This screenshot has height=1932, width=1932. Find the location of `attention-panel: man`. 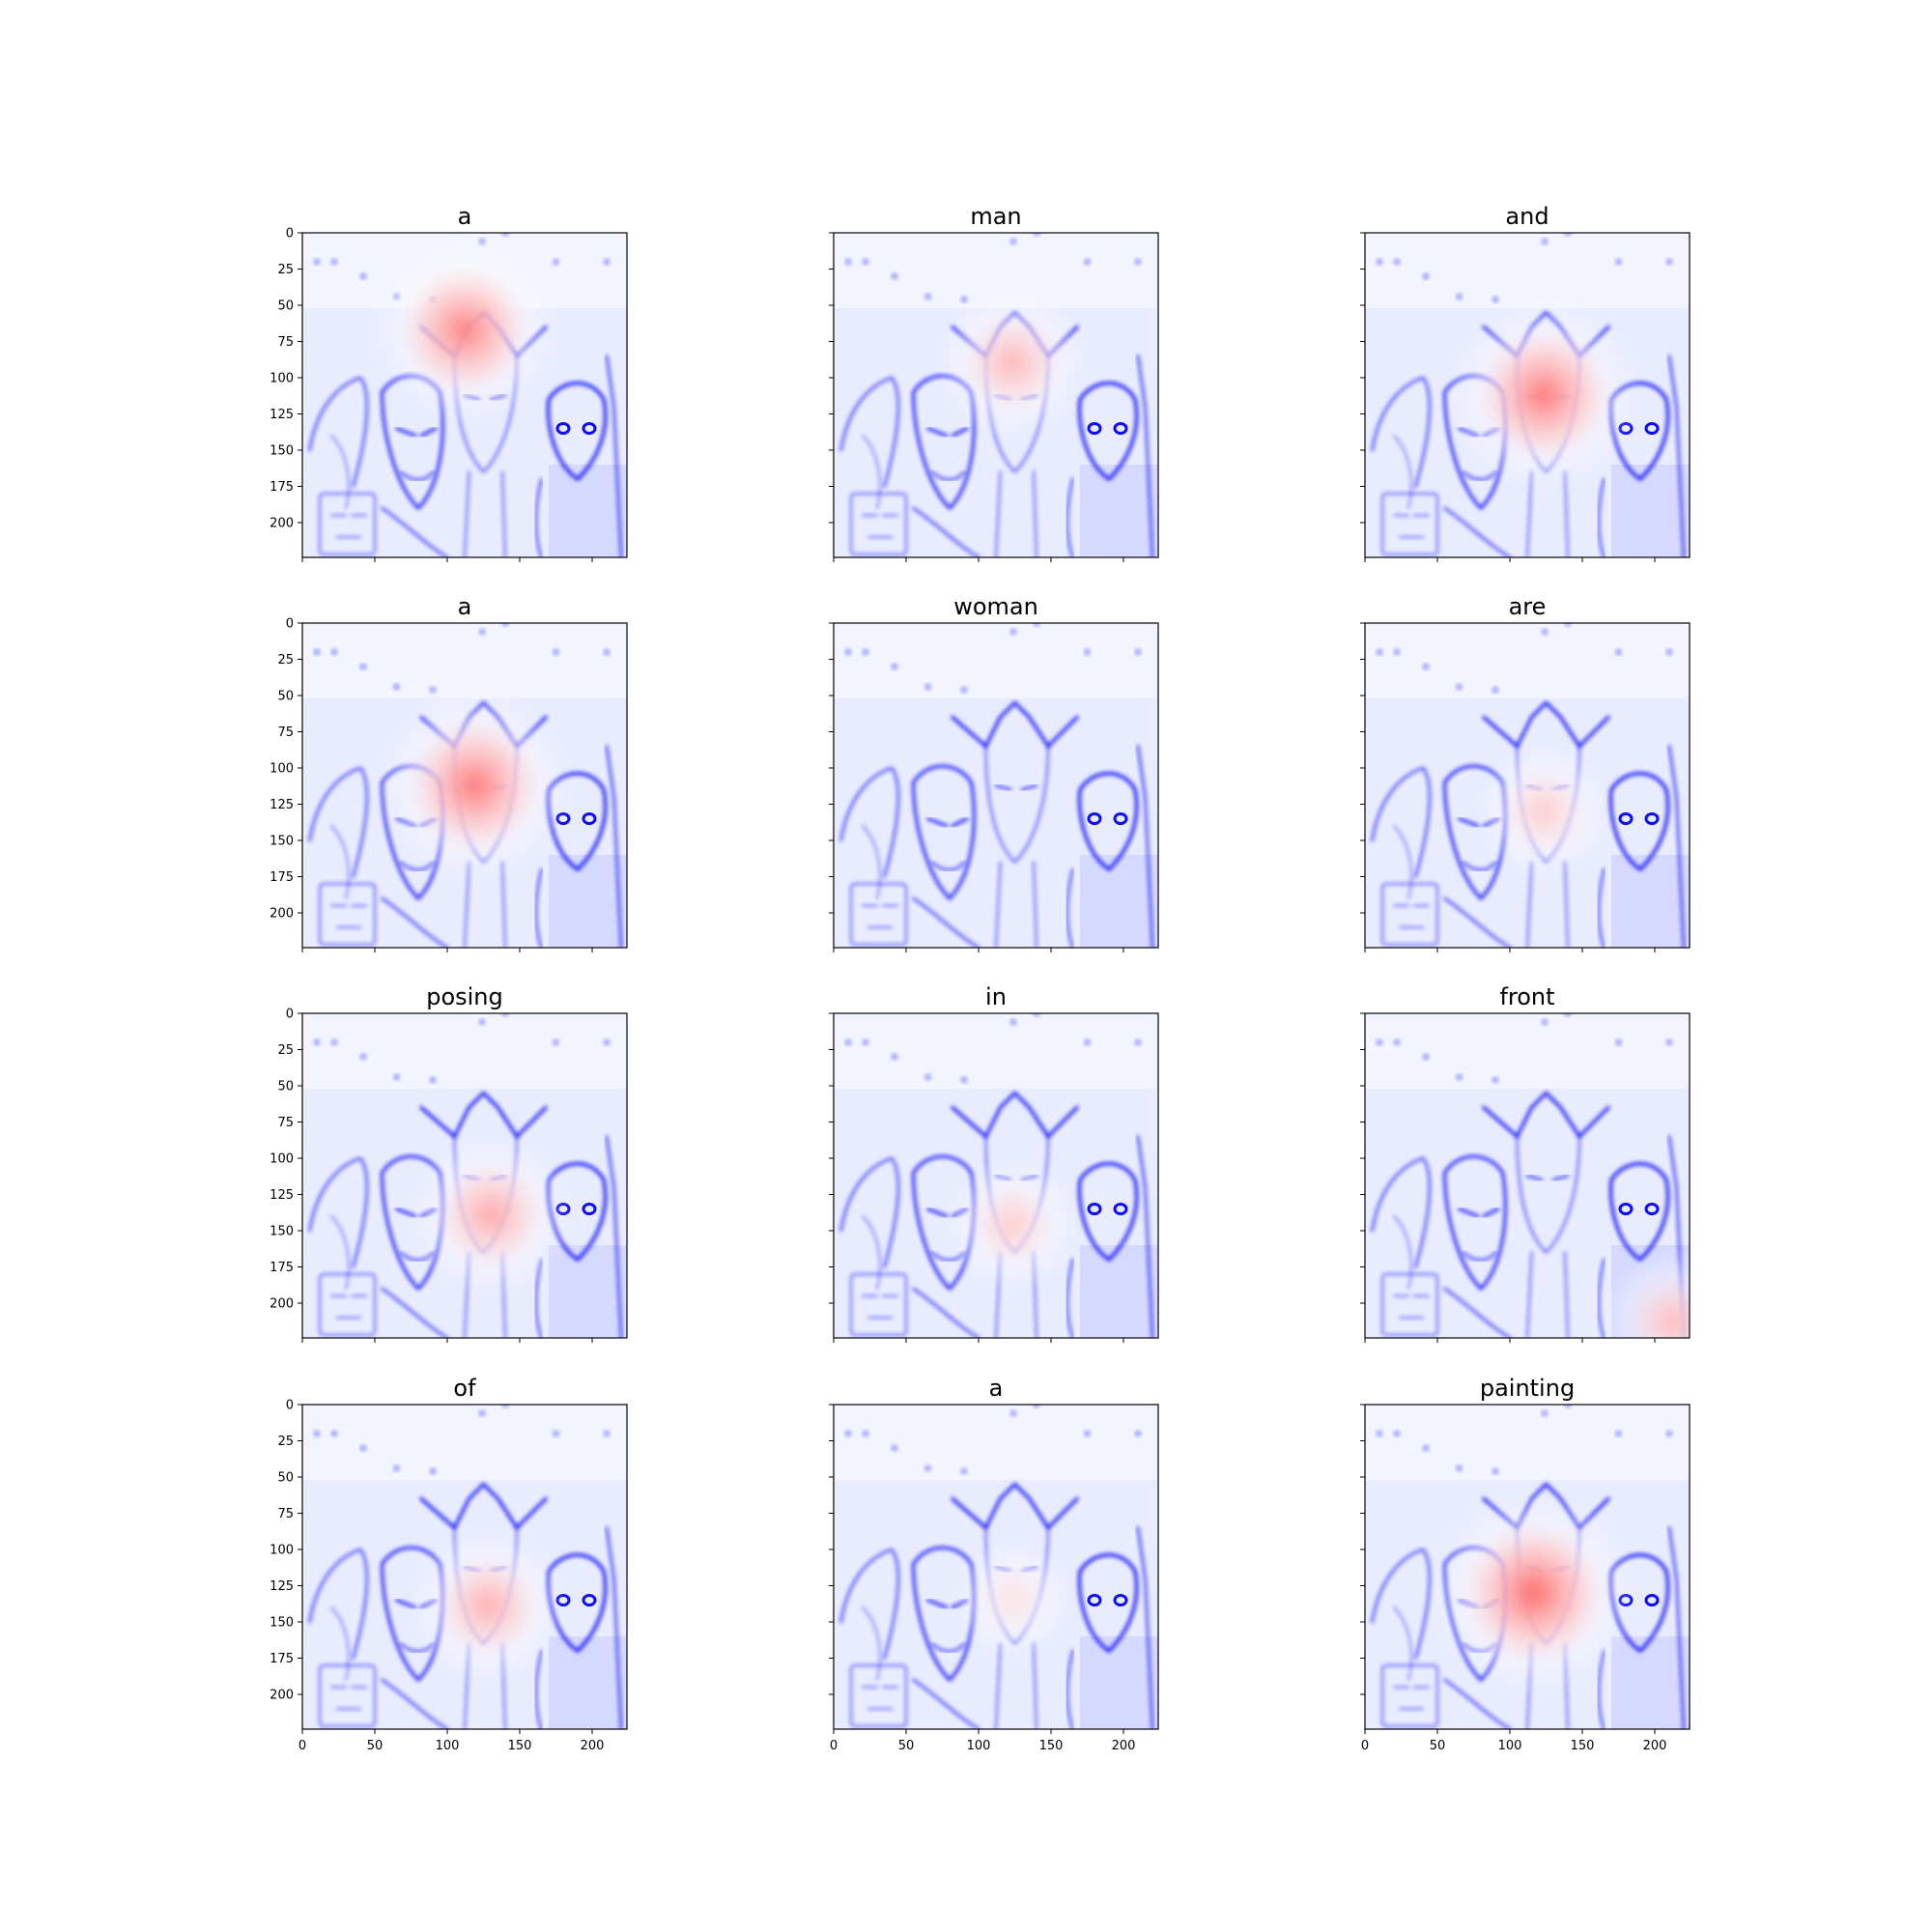

attention-panel: man is located at coordinates (994, 382).